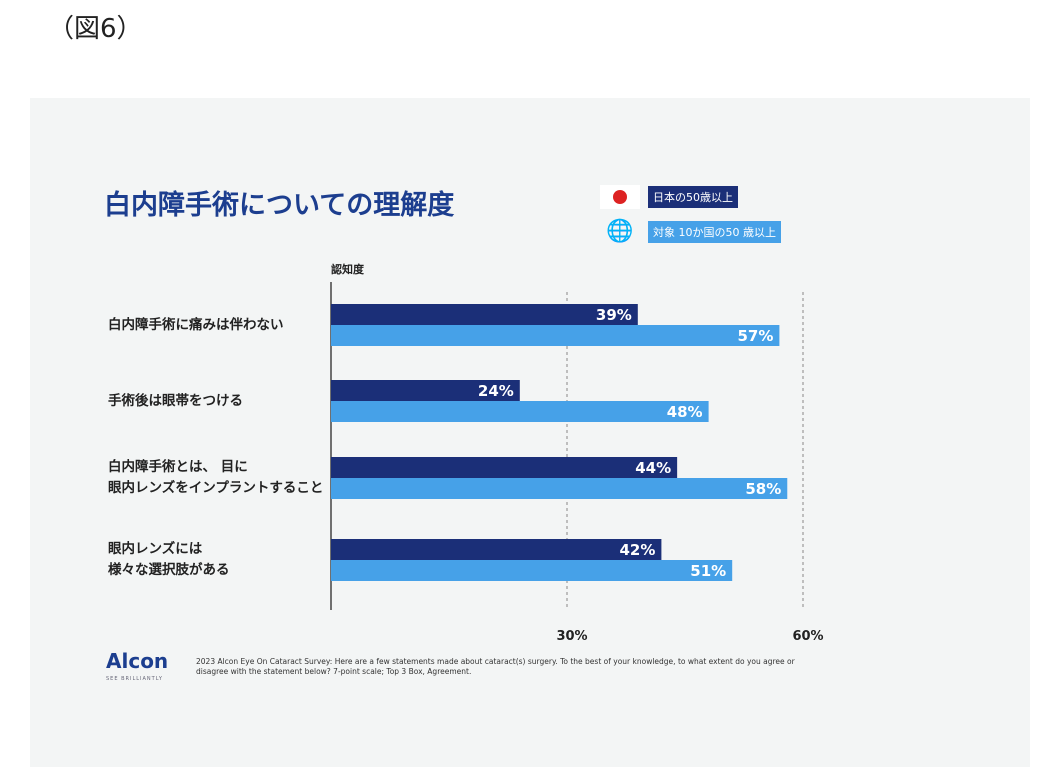 The height and width of the screenshot is (782, 1060). What do you see at coordinates (95, 29) in the screenshot?
I see `figure-label: （図6）` at bounding box center [95, 29].